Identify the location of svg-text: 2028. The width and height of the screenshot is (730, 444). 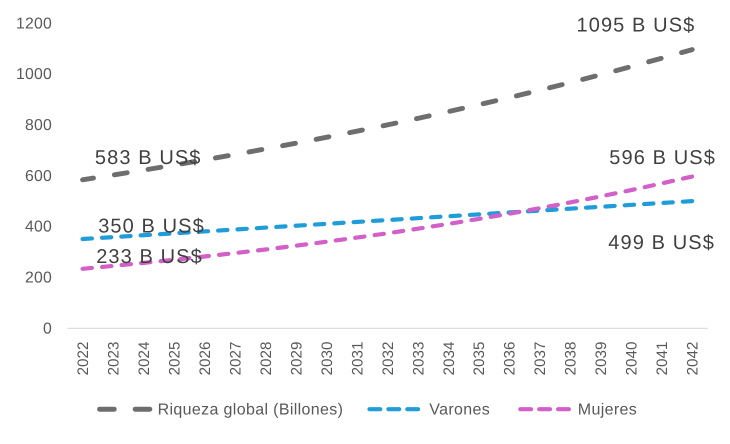
(266, 359).